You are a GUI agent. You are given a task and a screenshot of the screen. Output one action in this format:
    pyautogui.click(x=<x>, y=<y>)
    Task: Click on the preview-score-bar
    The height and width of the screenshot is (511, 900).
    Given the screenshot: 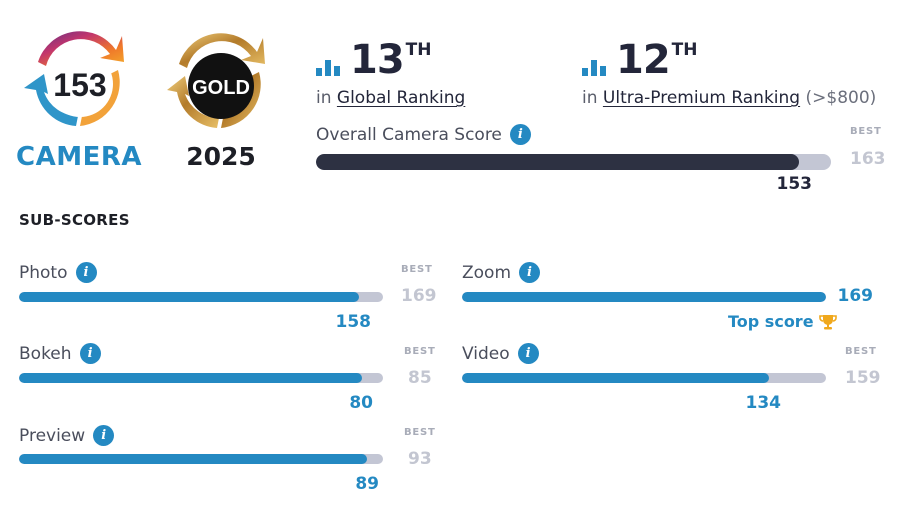 What is the action you would take?
    pyautogui.click(x=201, y=459)
    